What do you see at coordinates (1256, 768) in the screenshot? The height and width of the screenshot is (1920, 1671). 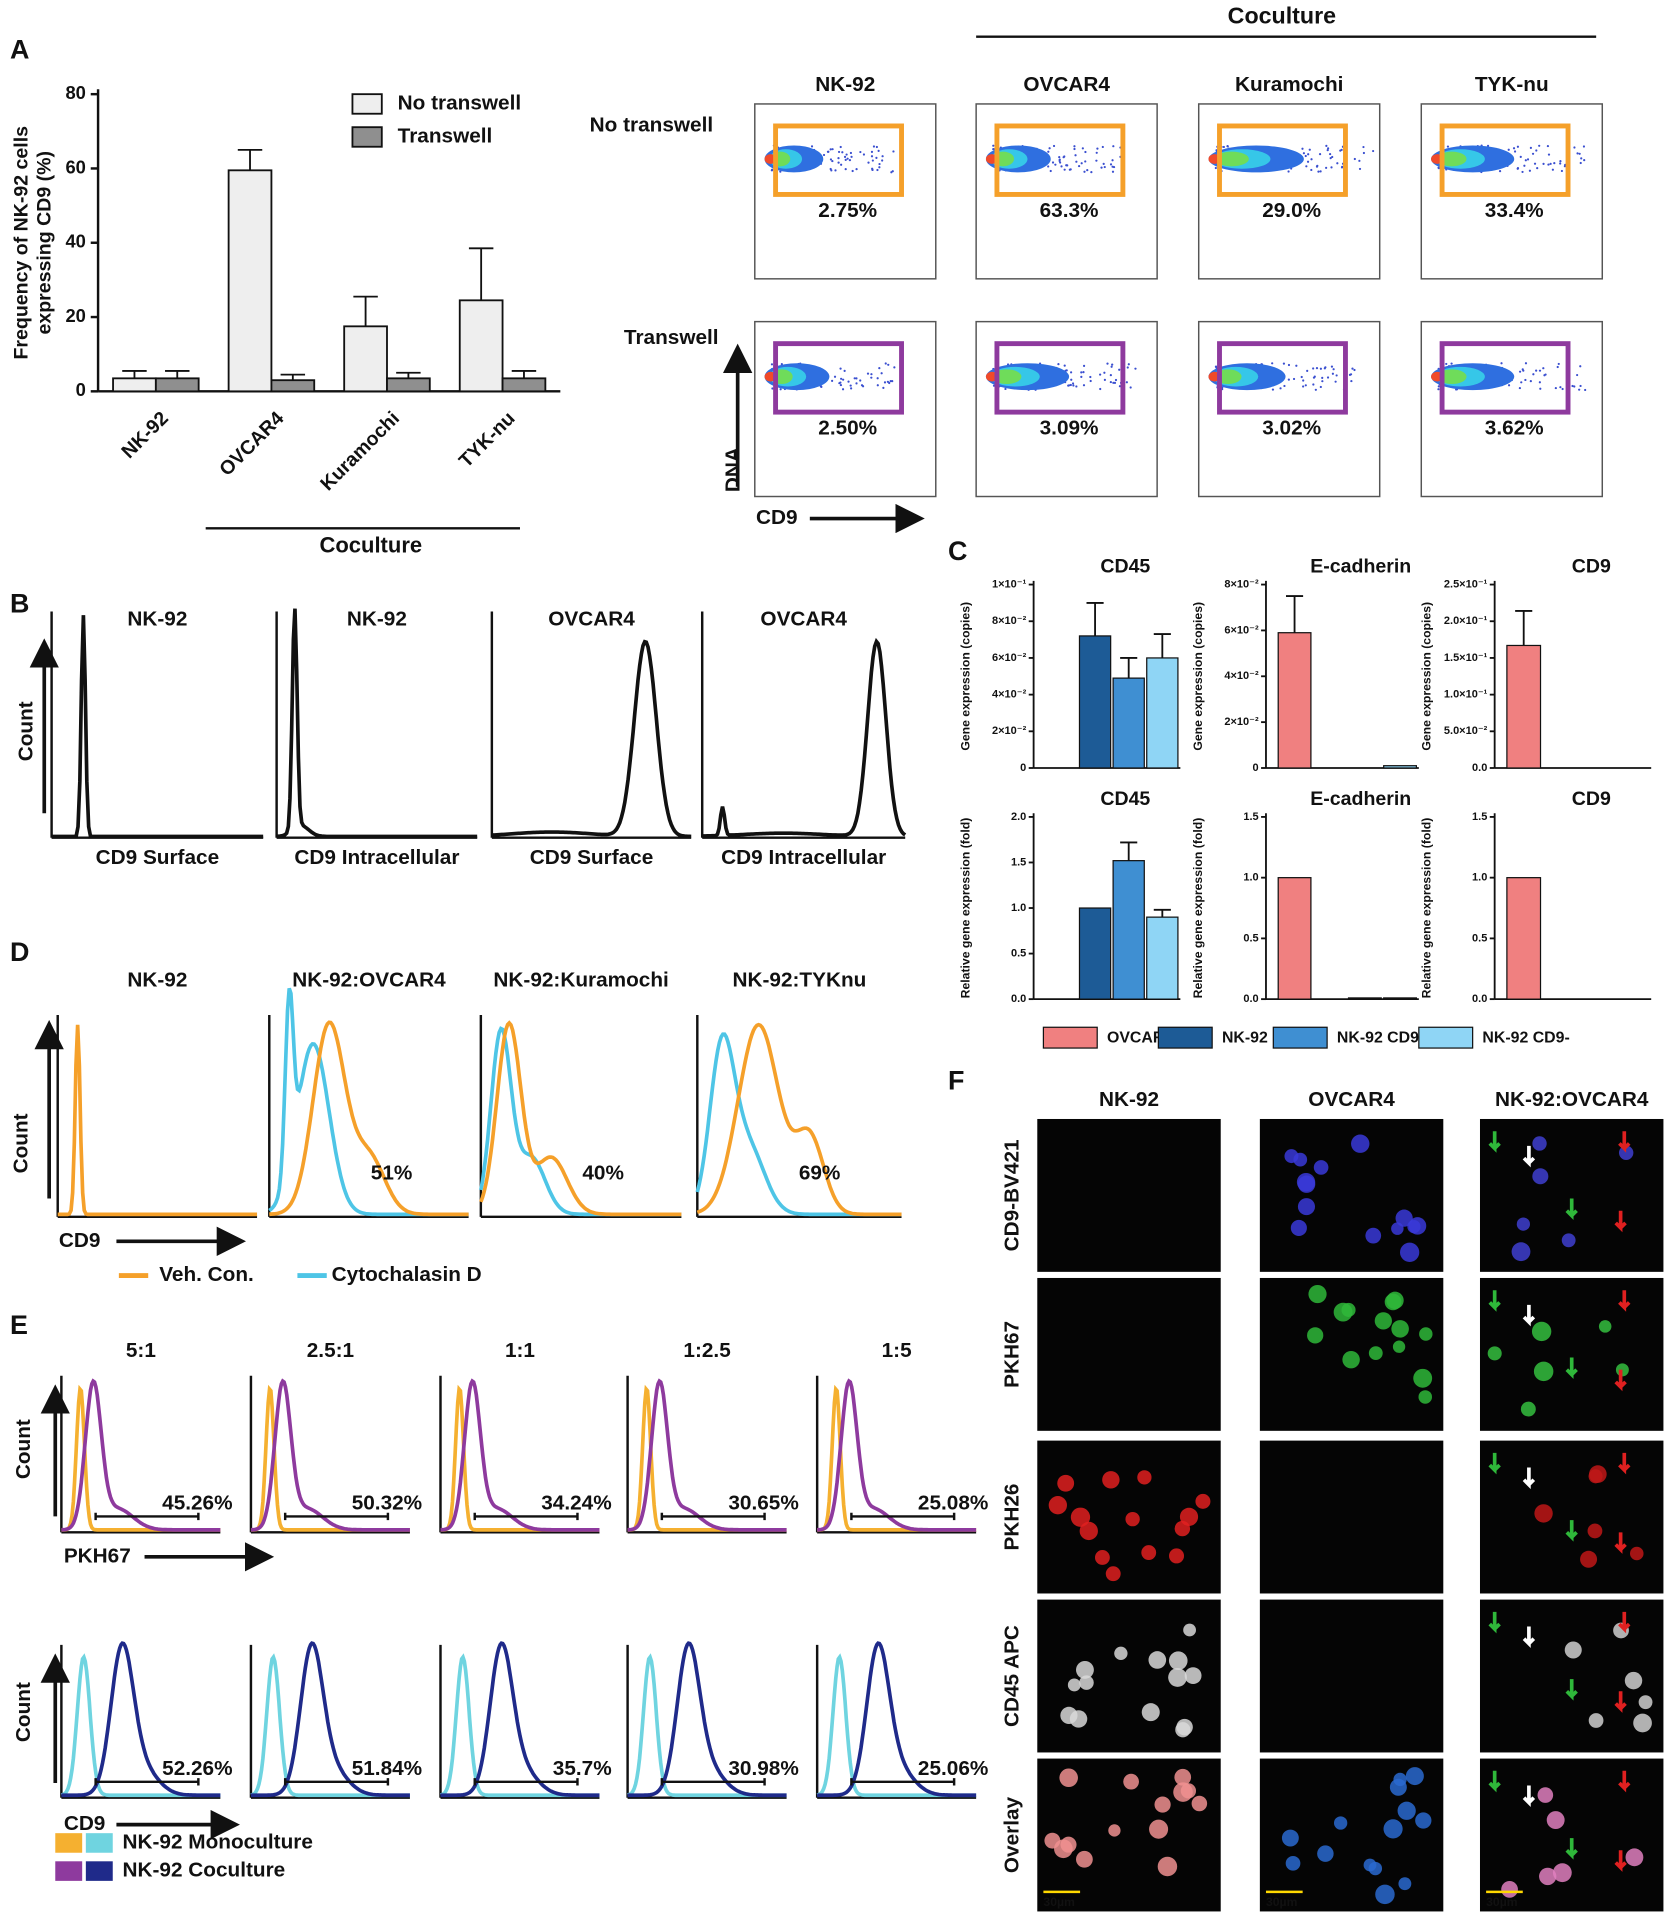 I see `y-tick-label: 0` at bounding box center [1256, 768].